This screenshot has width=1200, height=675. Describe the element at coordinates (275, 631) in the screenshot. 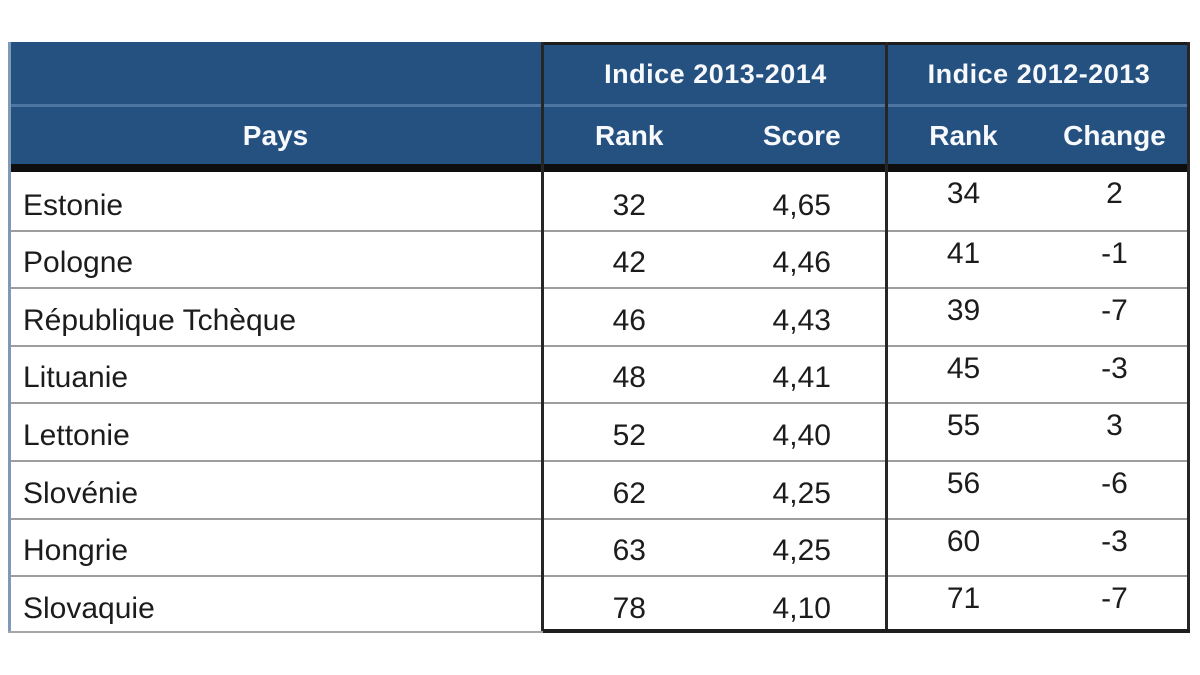

I see `table-bottom-border-left` at that location.